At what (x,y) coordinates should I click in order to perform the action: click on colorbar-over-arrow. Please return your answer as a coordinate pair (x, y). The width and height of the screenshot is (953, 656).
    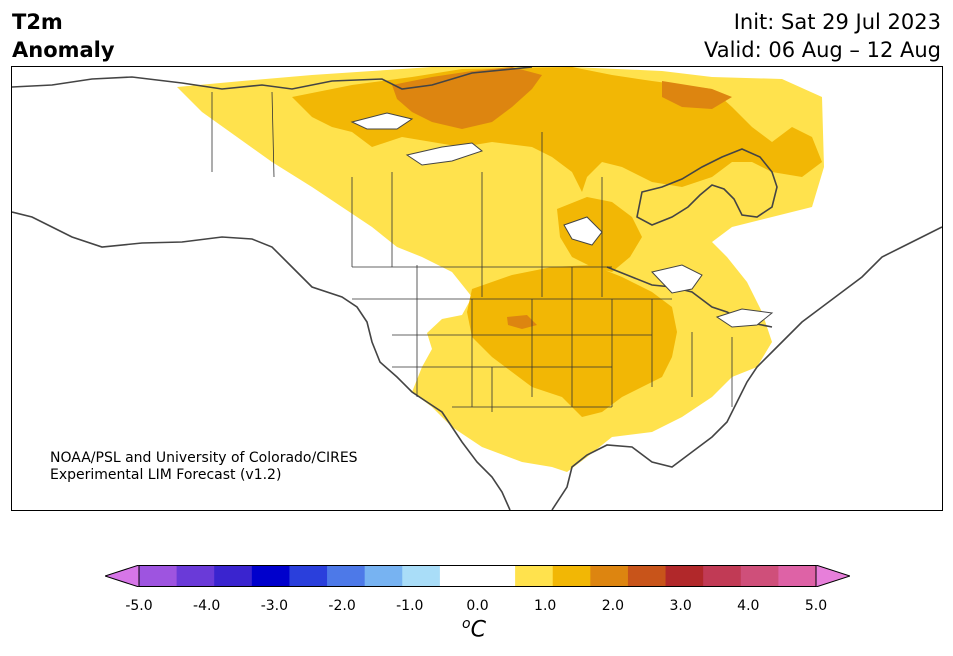
    Looking at the image, I should click on (832, 576).